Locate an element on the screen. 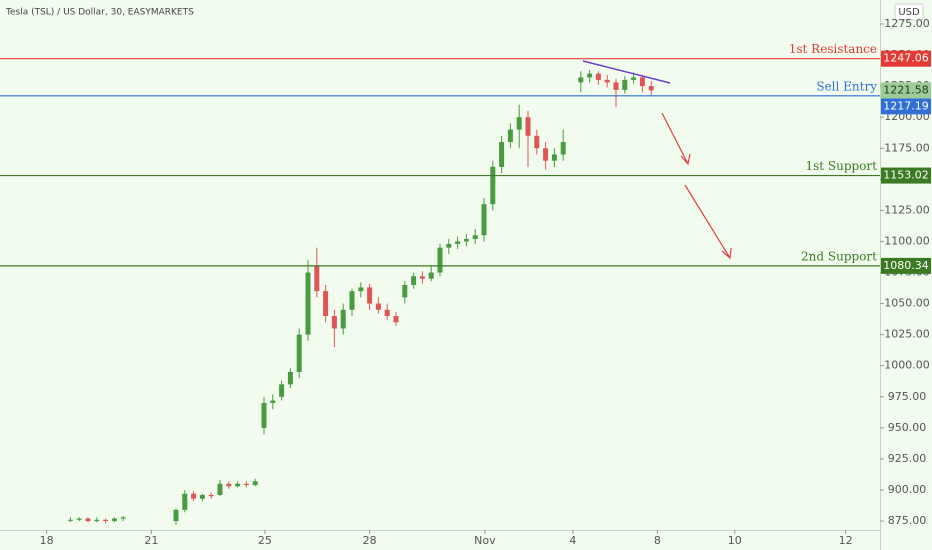  last-price-box is located at coordinates (906, 90).